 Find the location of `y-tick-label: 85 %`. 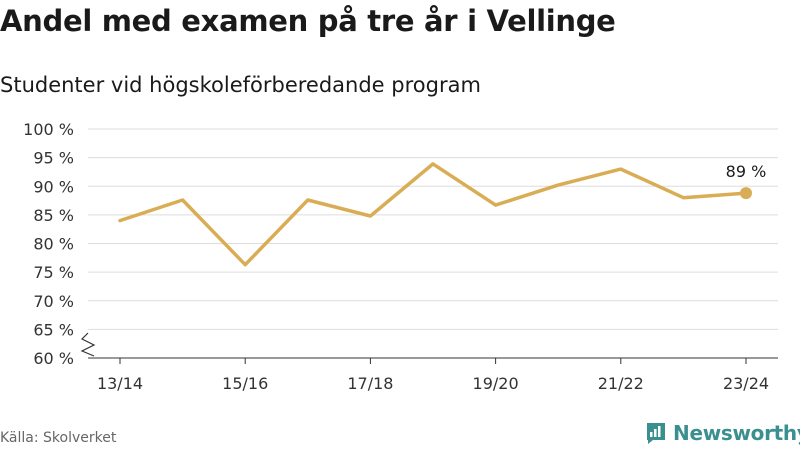

y-tick-label: 85 % is located at coordinates (53, 215).